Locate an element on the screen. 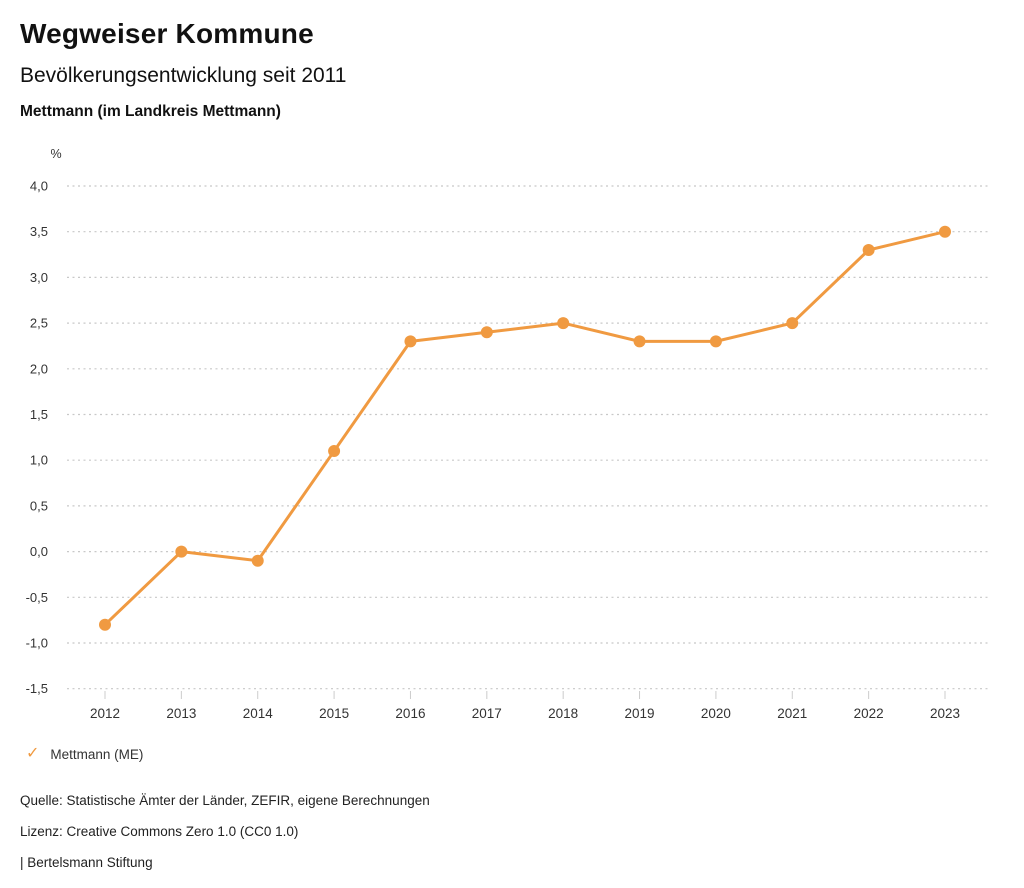 The width and height of the screenshot is (1024, 888). x-tick-label: 2022 is located at coordinates (869, 713).